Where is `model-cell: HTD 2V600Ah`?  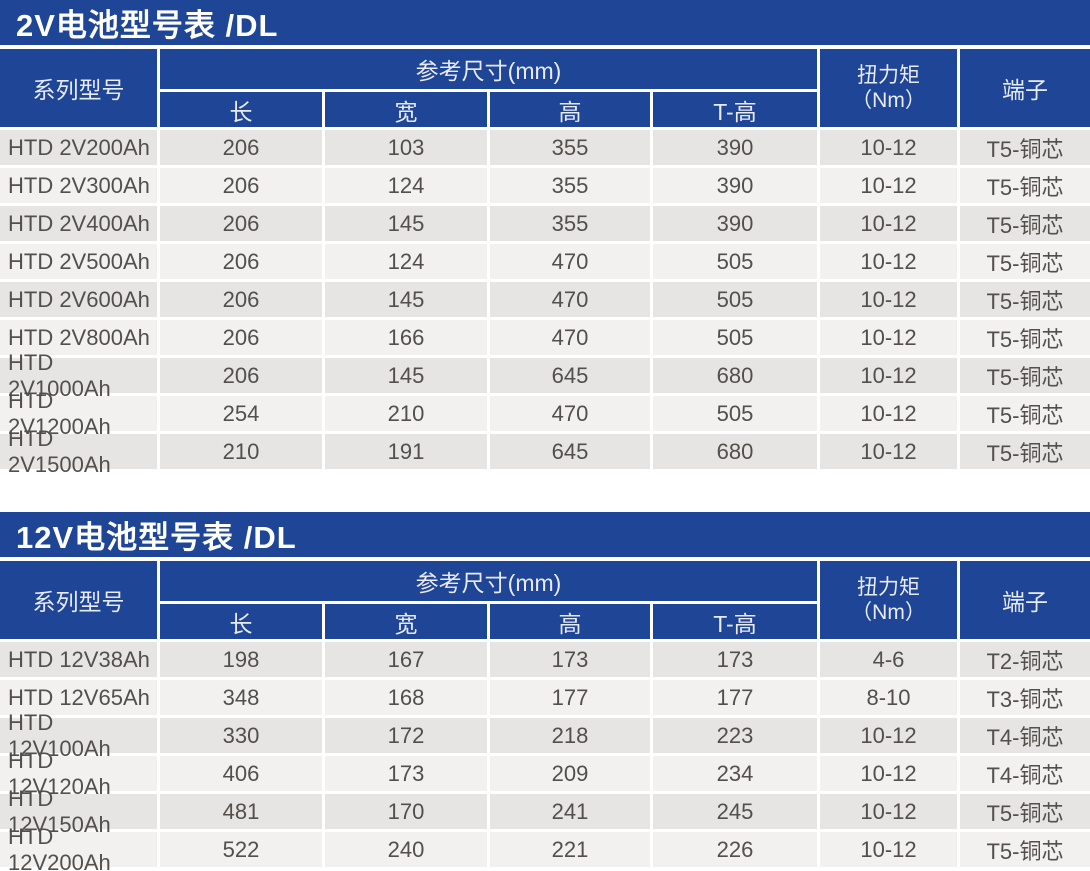
model-cell: HTD 2V600Ah is located at coordinates (78, 299).